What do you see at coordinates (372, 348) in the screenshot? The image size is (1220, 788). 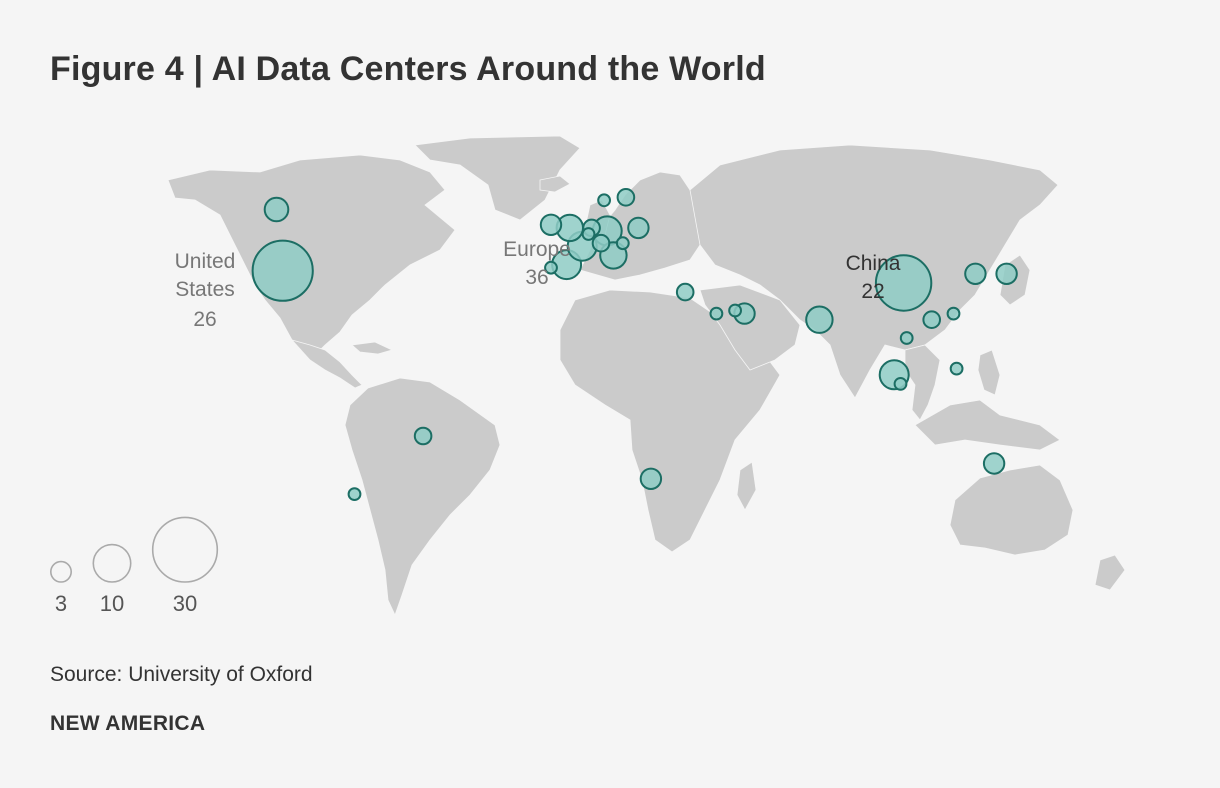 I see `landmass-caribbean` at bounding box center [372, 348].